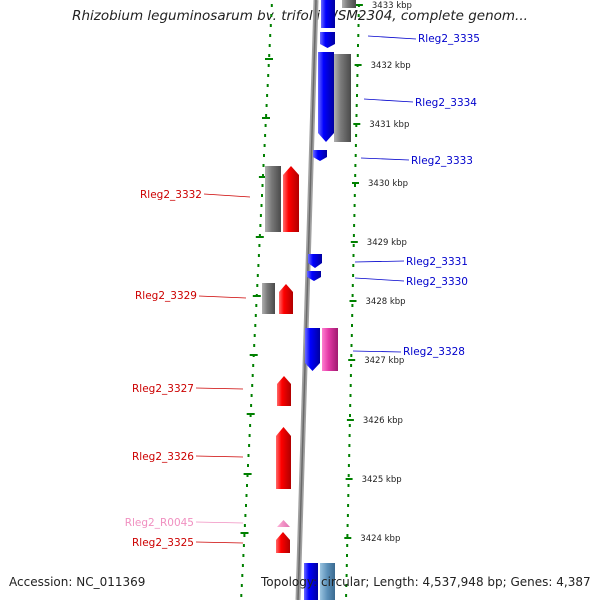  Describe the element at coordinates (442, 161) in the screenshot. I see `gene-label-rleg2-3333: Rleg2_3333` at that location.